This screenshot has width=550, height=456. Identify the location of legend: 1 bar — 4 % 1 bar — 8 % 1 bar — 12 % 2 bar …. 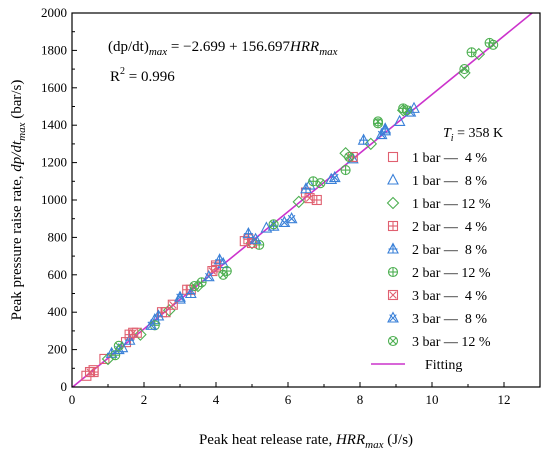
(431, 262).